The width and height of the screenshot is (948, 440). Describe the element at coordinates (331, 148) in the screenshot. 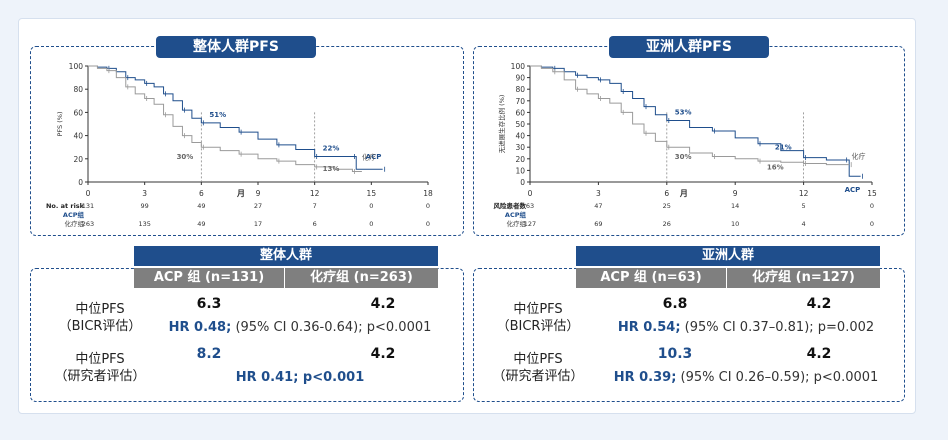

I see `percent-annotation: 22%` at that location.